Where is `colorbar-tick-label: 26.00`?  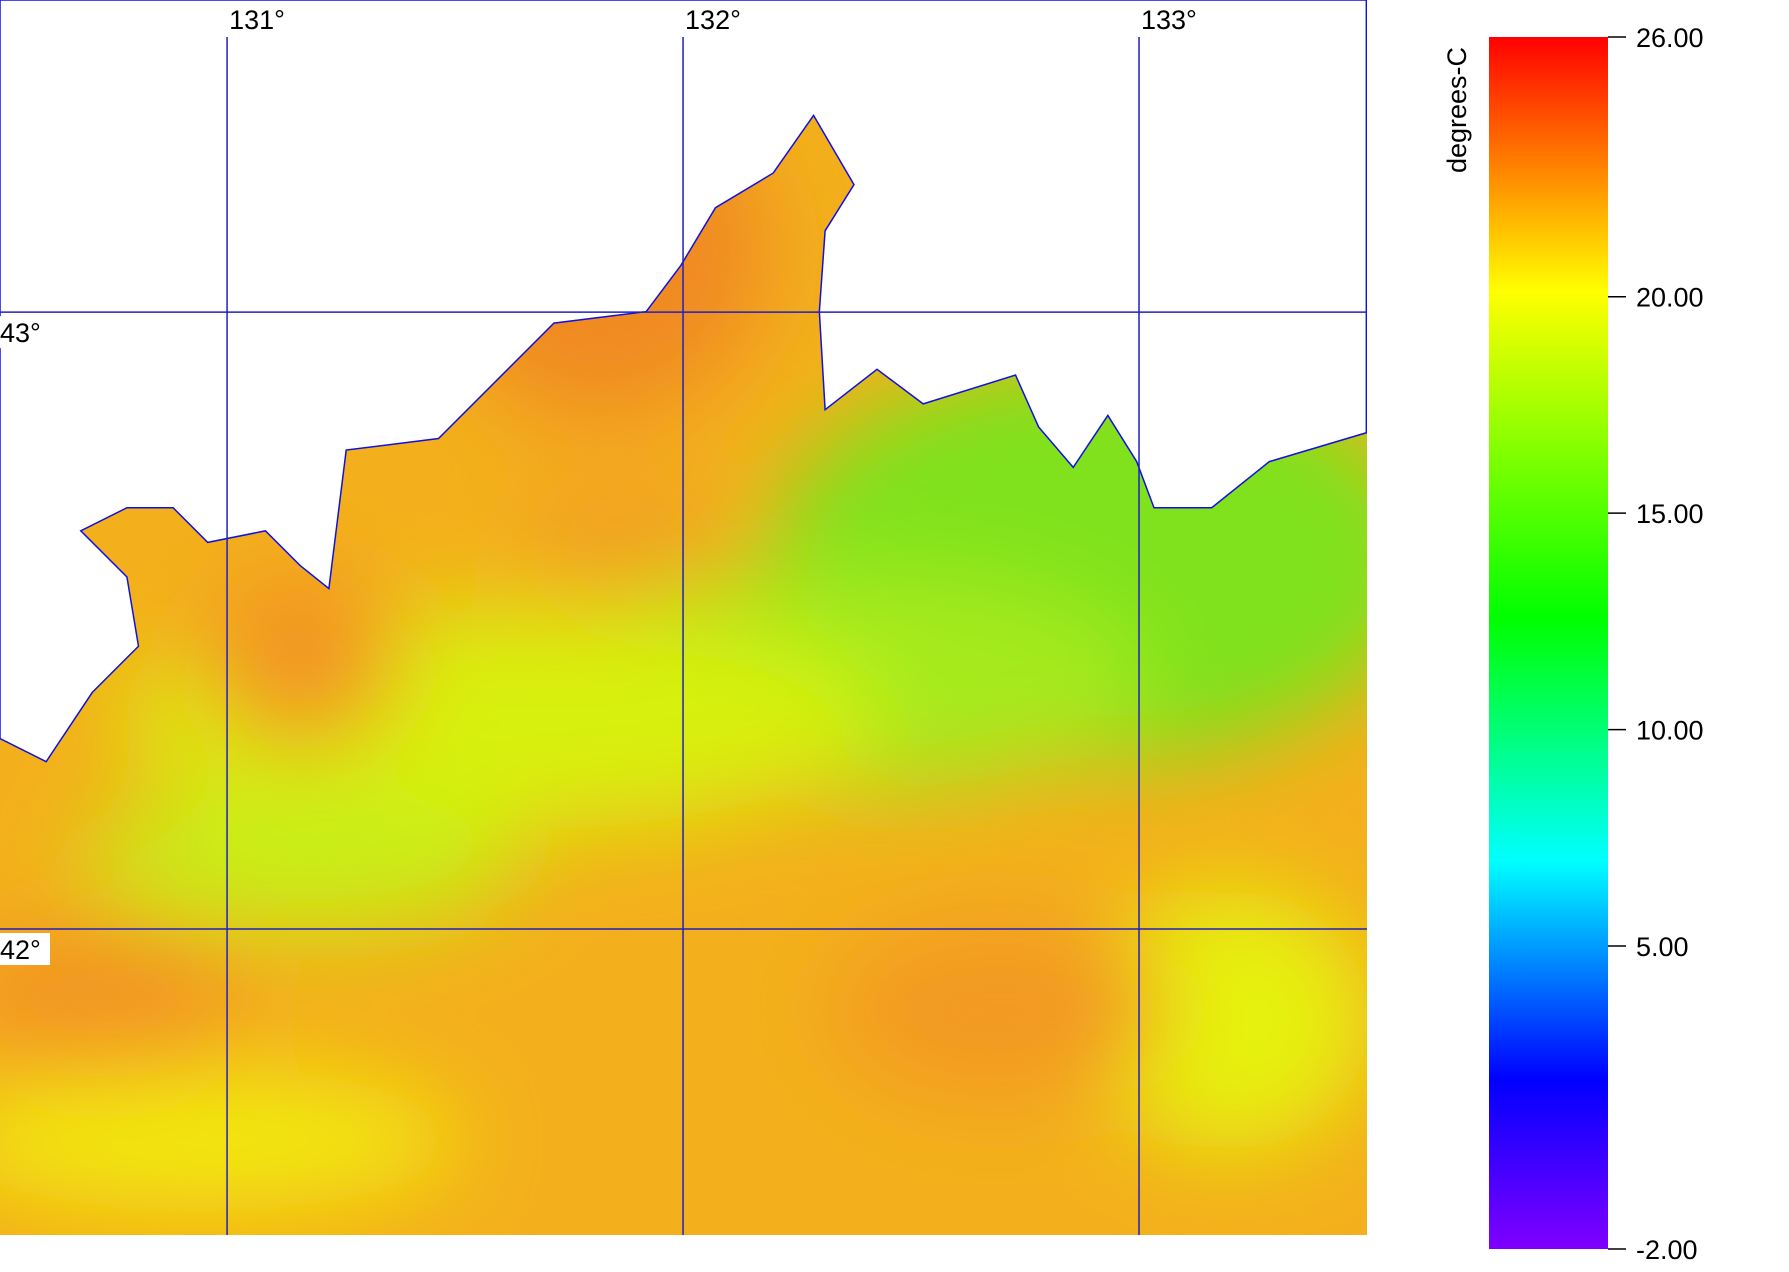 colorbar-tick-label: 26.00 is located at coordinates (1670, 38).